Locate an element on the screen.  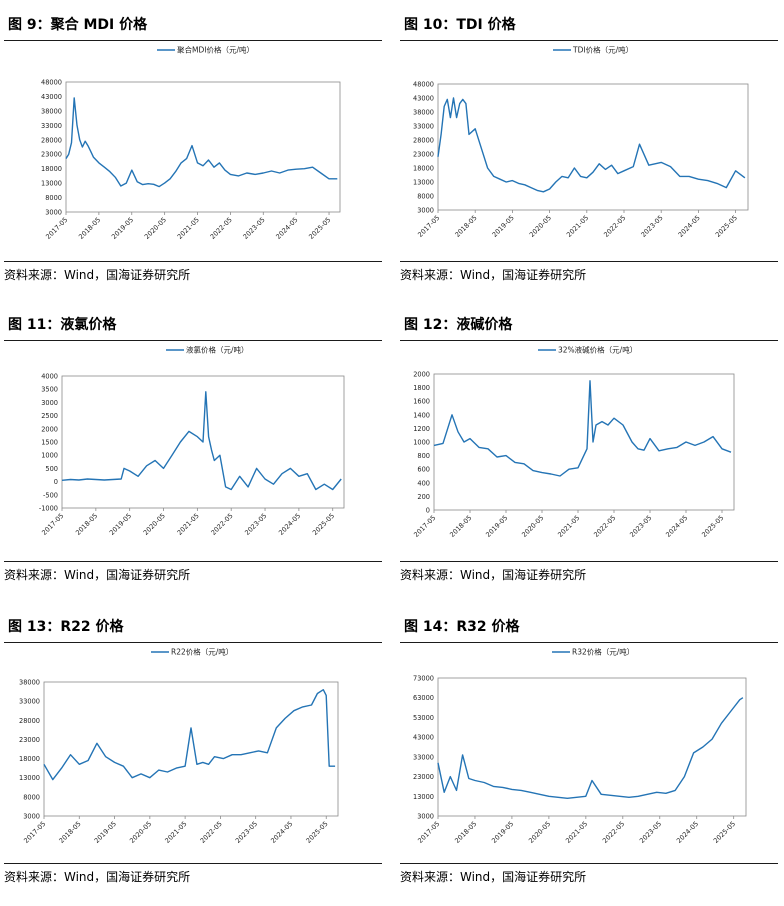
y-tick-label: 800 is located at coordinates (423, 456).